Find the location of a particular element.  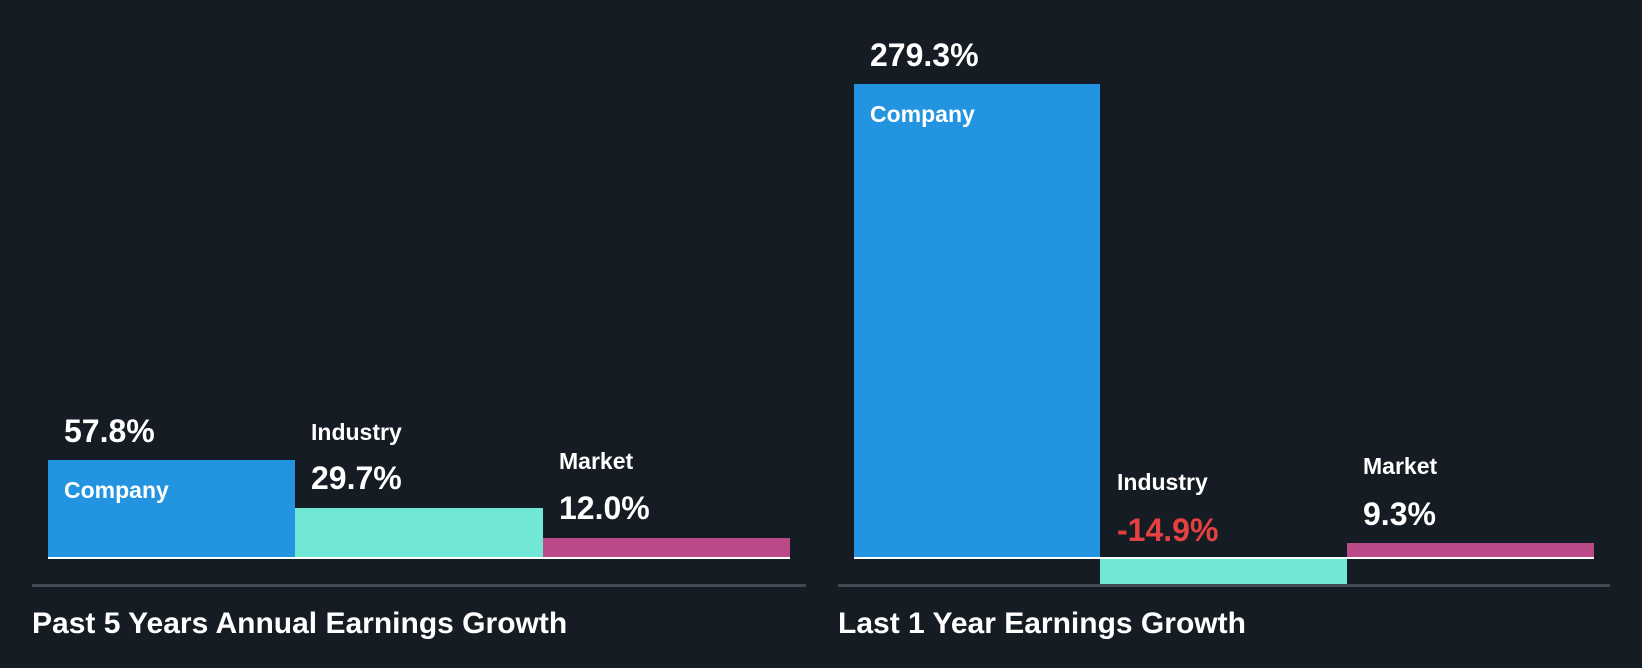

industry-value: 29.7% is located at coordinates (356, 478).